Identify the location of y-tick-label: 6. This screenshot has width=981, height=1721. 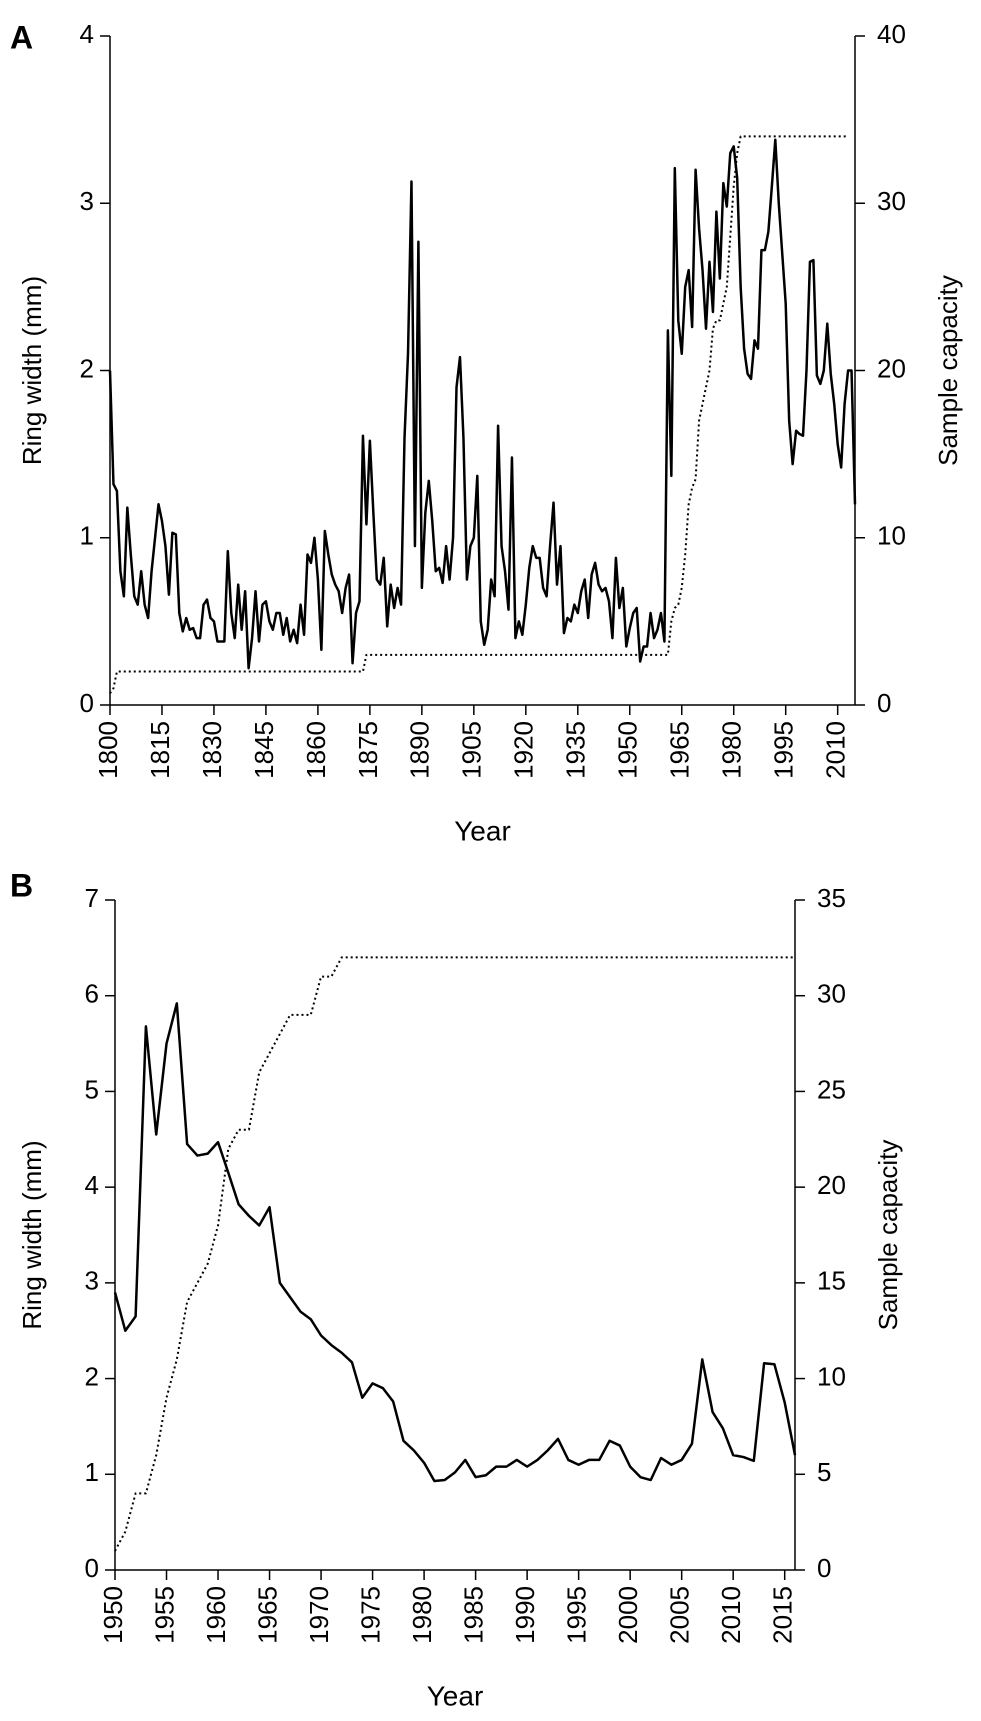
(92, 994).